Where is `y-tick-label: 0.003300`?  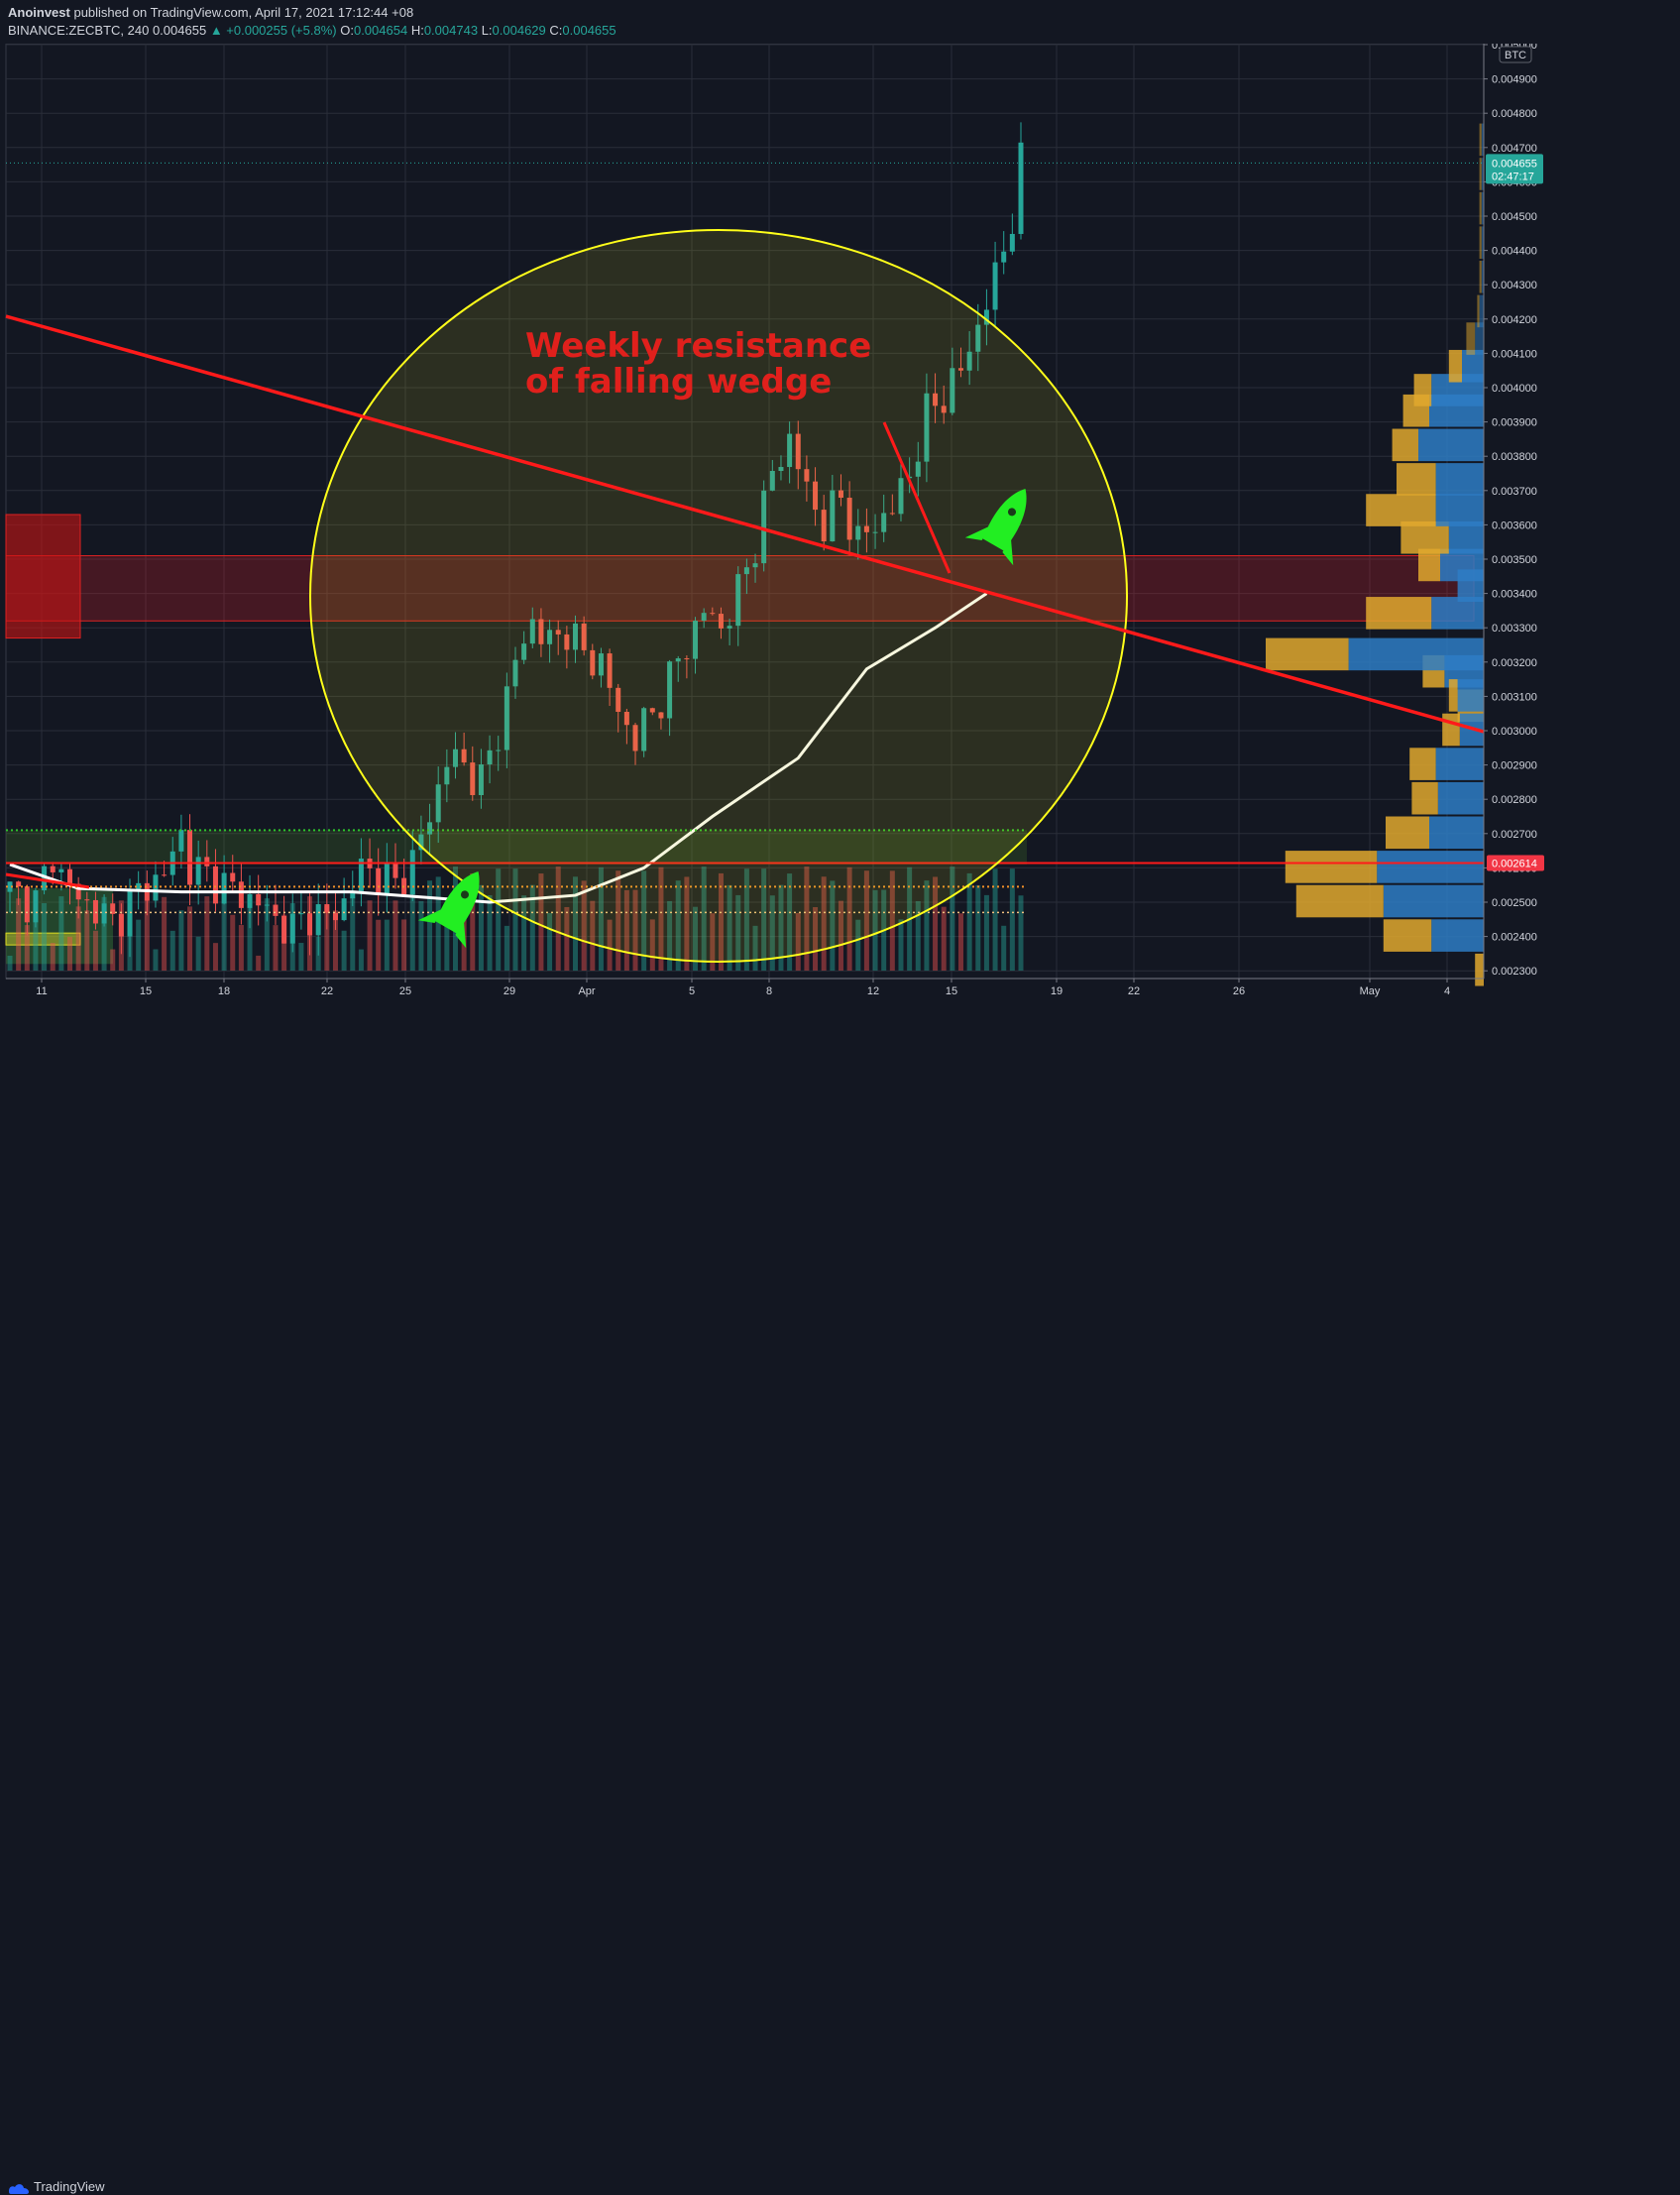
y-tick-label: 0.003300 is located at coordinates (1514, 629).